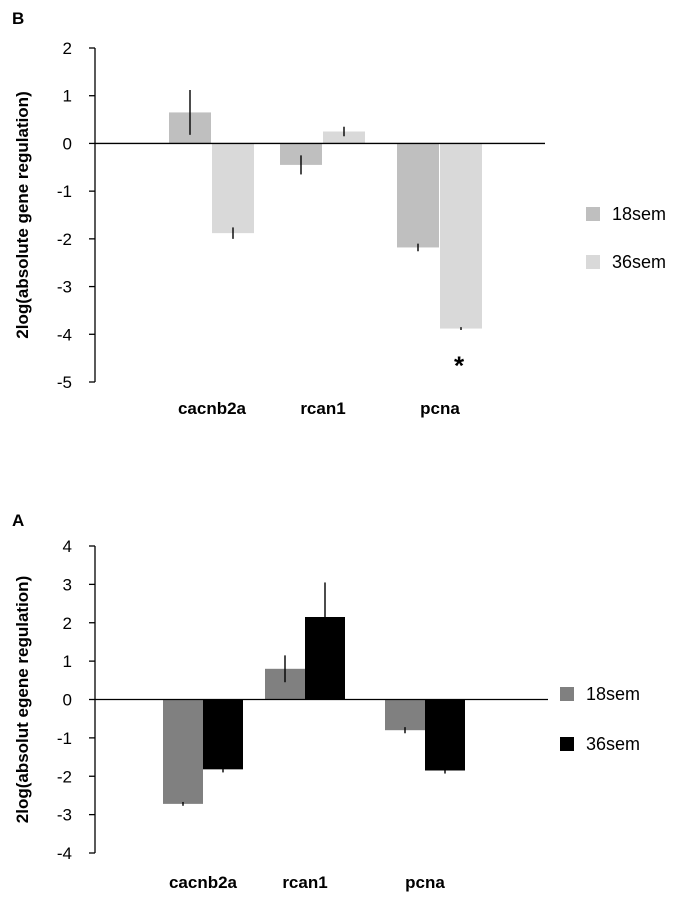 The height and width of the screenshot is (916, 677). What do you see at coordinates (301, 154) in the screenshot?
I see `panel-b-bar-18sem-rcan1` at bounding box center [301, 154].